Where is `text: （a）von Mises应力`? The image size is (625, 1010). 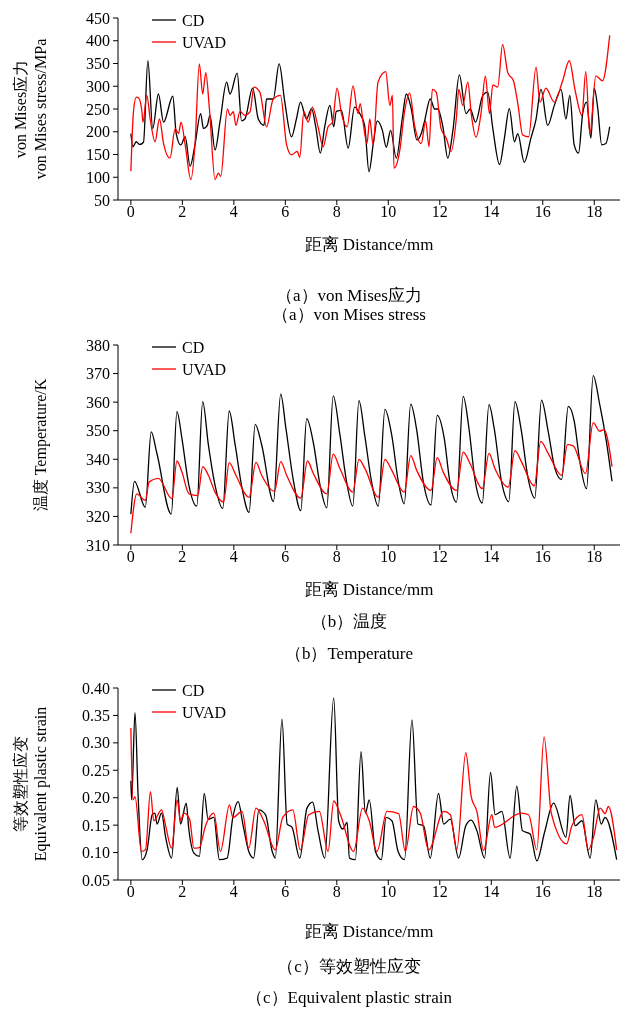 text: （a）von Mises应力 is located at coordinates (349, 295).